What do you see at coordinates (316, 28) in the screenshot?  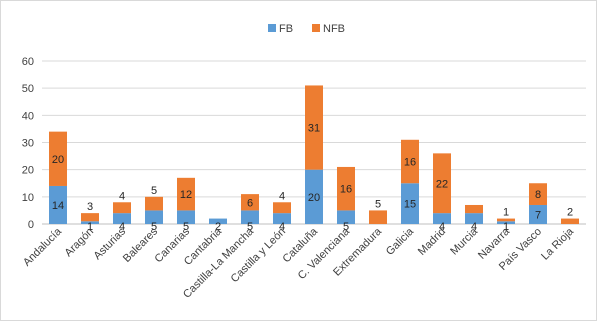 I see `legend-swatch-nfb` at bounding box center [316, 28].